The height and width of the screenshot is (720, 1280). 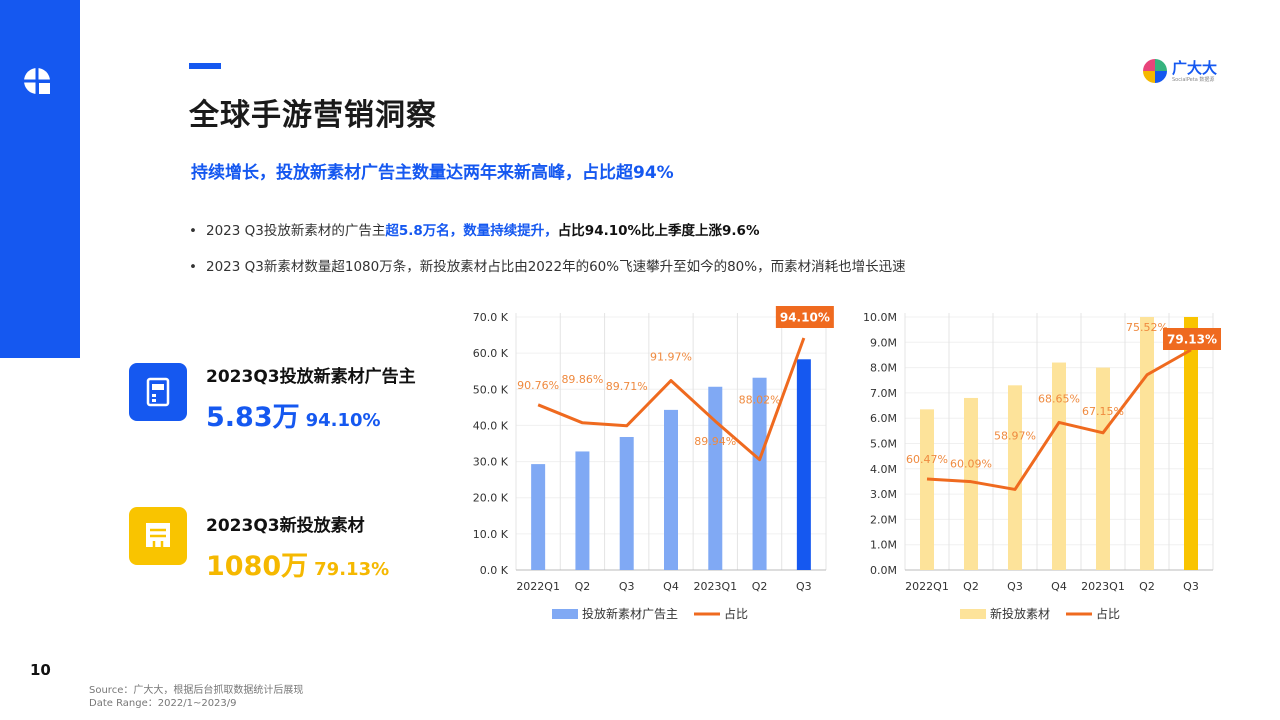 What do you see at coordinates (715, 441) in the screenshot?
I see `data-label: 89.94%` at bounding box center [715, 441].